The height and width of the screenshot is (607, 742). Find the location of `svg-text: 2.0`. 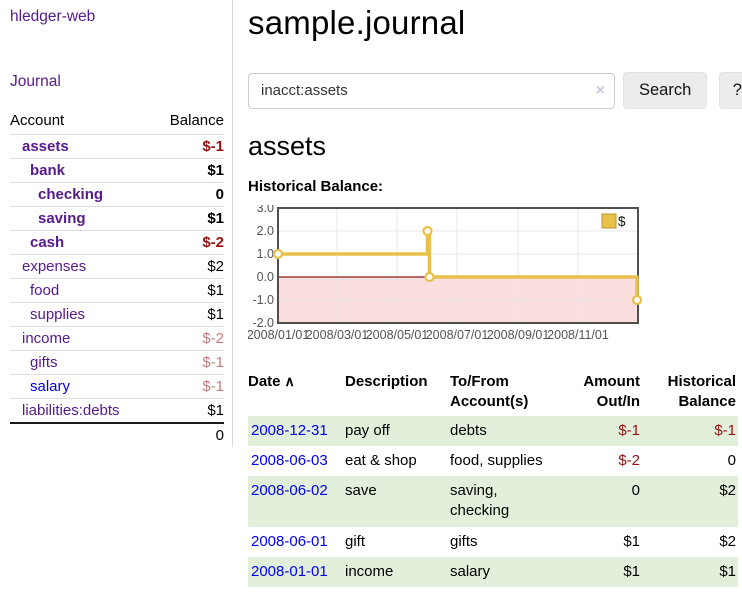

svg-text: 2.0 is located at coordinates (265, 231).